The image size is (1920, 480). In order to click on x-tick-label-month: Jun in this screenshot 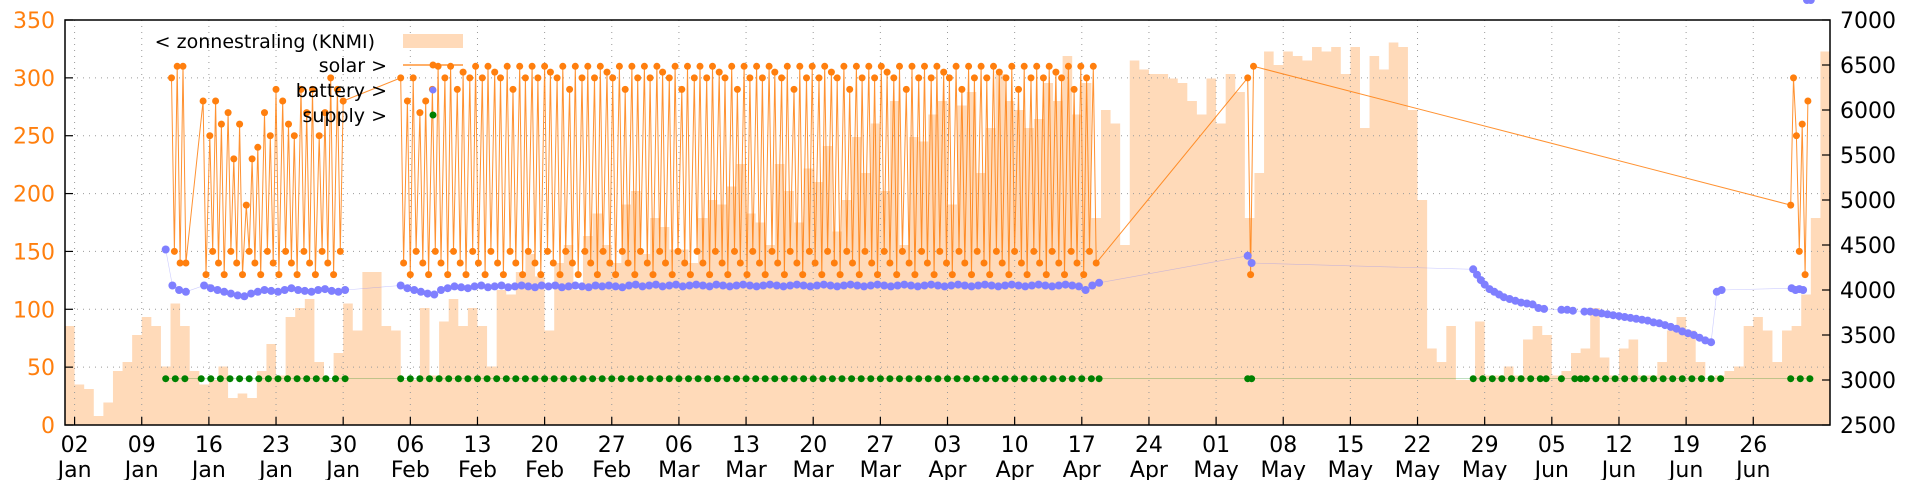, I will do `click(1752, 469)`.